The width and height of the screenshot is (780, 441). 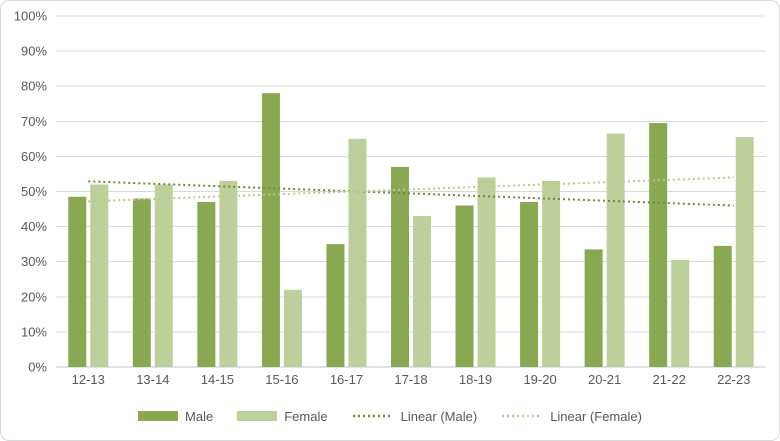 What do you see at coordinates (37, 367) in the screenshot?
I see `y-axis-tick-label: 0%` at bounding box center [37, 367].